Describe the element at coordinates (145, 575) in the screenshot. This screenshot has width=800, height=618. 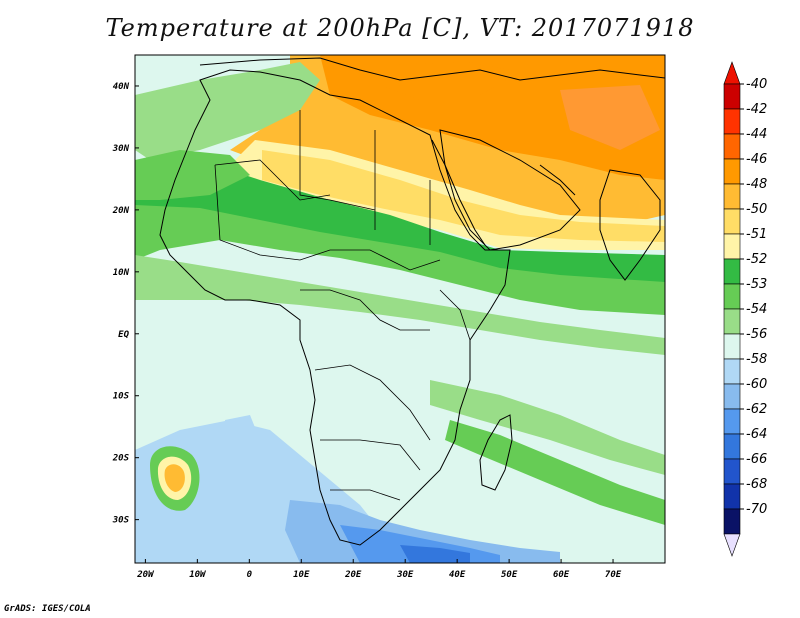
I see `lon-tick-label: 20W` at that location.